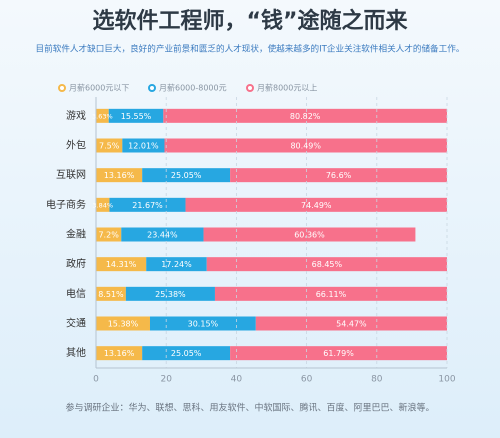 This screenshot has width=500, height=438. I want to click on value-label: 8.51%, so click(111, 294).